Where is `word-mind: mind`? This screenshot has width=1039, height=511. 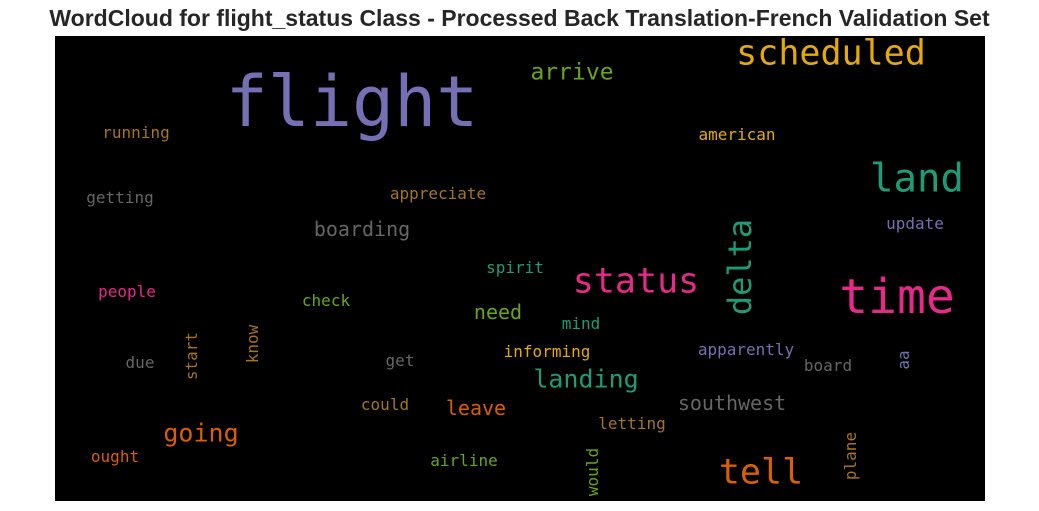
word-mind: mind is located at coordinates (581, 323).